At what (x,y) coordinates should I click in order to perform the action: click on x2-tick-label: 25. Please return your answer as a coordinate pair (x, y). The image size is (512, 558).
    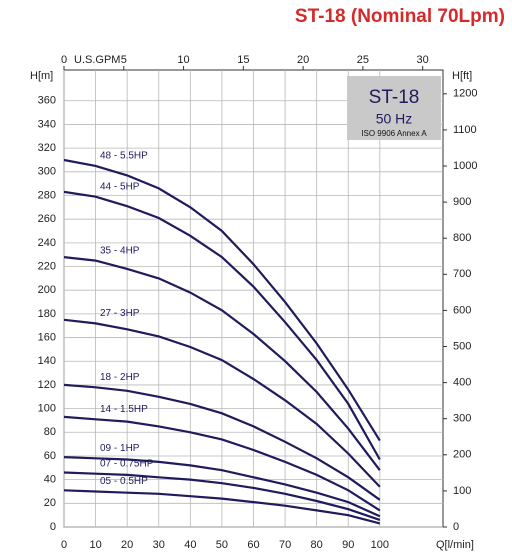
    Looking at the image, I should click on (363, 60).